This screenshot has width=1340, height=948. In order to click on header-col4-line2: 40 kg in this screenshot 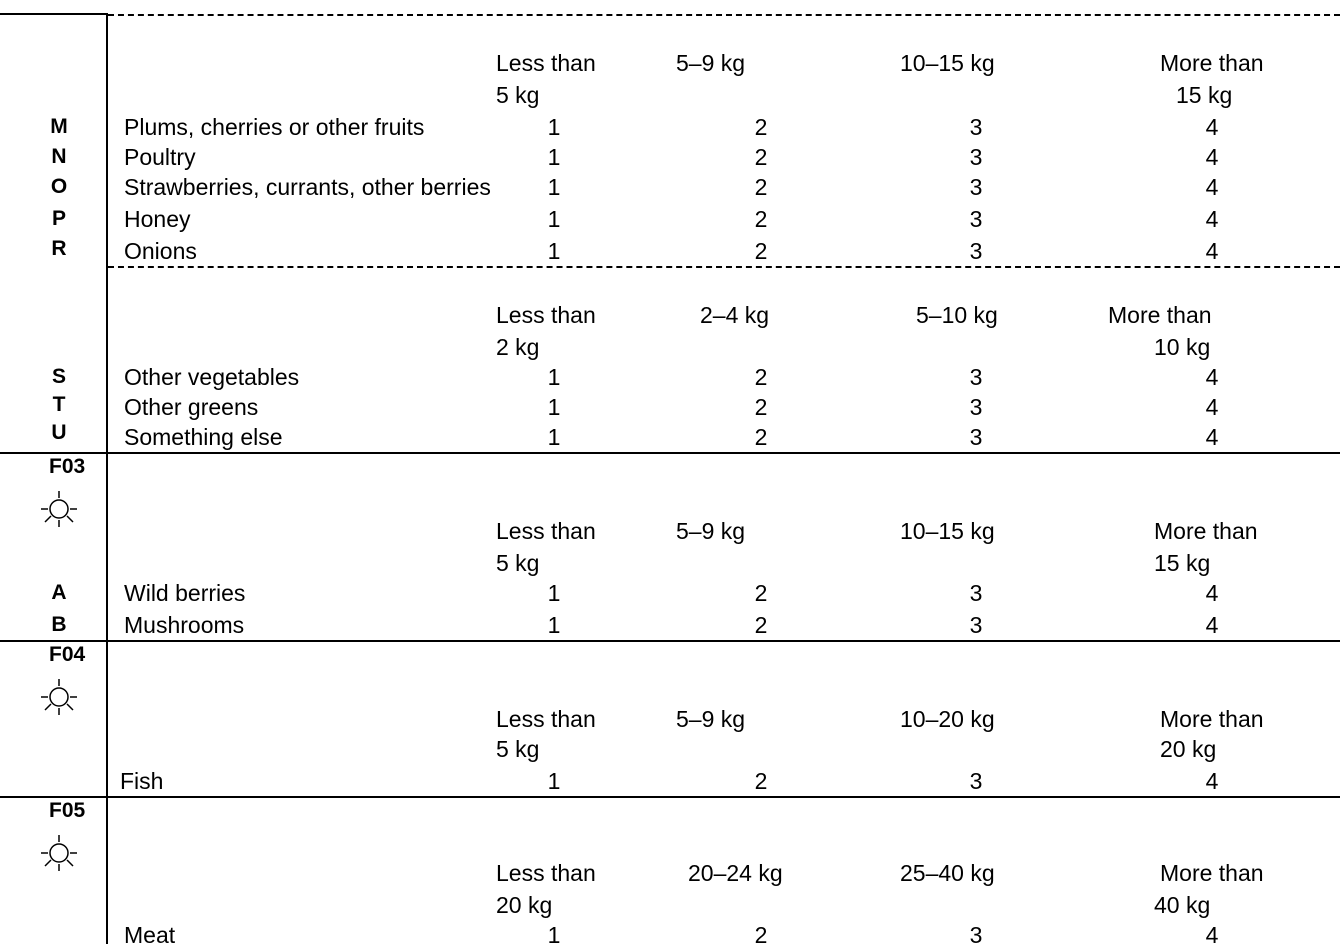, I will do `click(1182, 905)`.